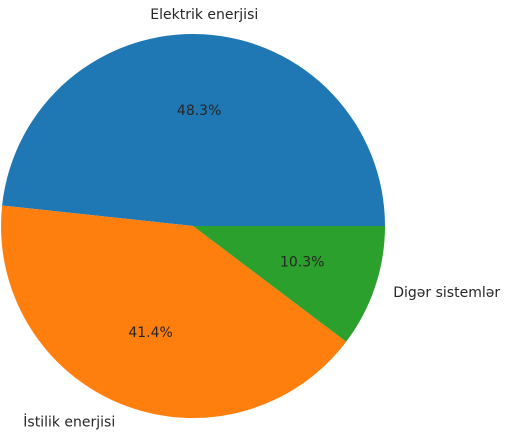  Describe the element at coordinates (446, 293) in the screenshot. I see `slice-category-label-3: Digər sistemlər` at that location.